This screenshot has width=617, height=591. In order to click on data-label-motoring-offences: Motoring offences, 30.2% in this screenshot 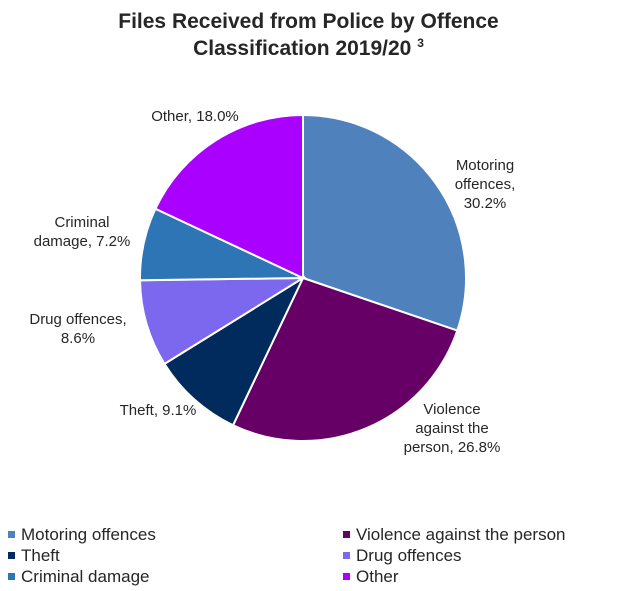, I will do `click(485, 184)`.